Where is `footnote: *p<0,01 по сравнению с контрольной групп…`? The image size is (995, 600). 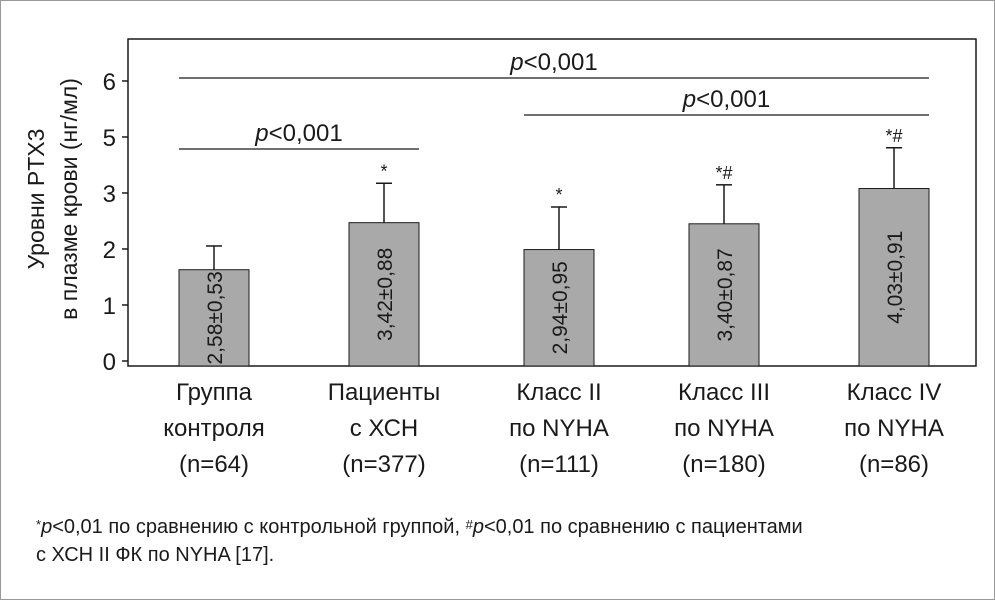 footnote: *p<0,01 по сравнению с контрольной групп… is located at coordinates (501, 541).